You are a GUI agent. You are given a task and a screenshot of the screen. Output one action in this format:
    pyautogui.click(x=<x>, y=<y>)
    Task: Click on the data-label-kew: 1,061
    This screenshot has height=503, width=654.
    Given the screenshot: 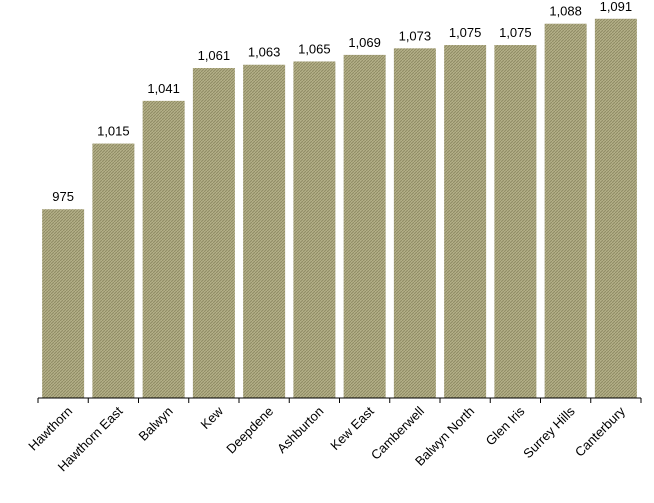 What is the action you would take?
    pyautogui.click(x=214, y=55)
    